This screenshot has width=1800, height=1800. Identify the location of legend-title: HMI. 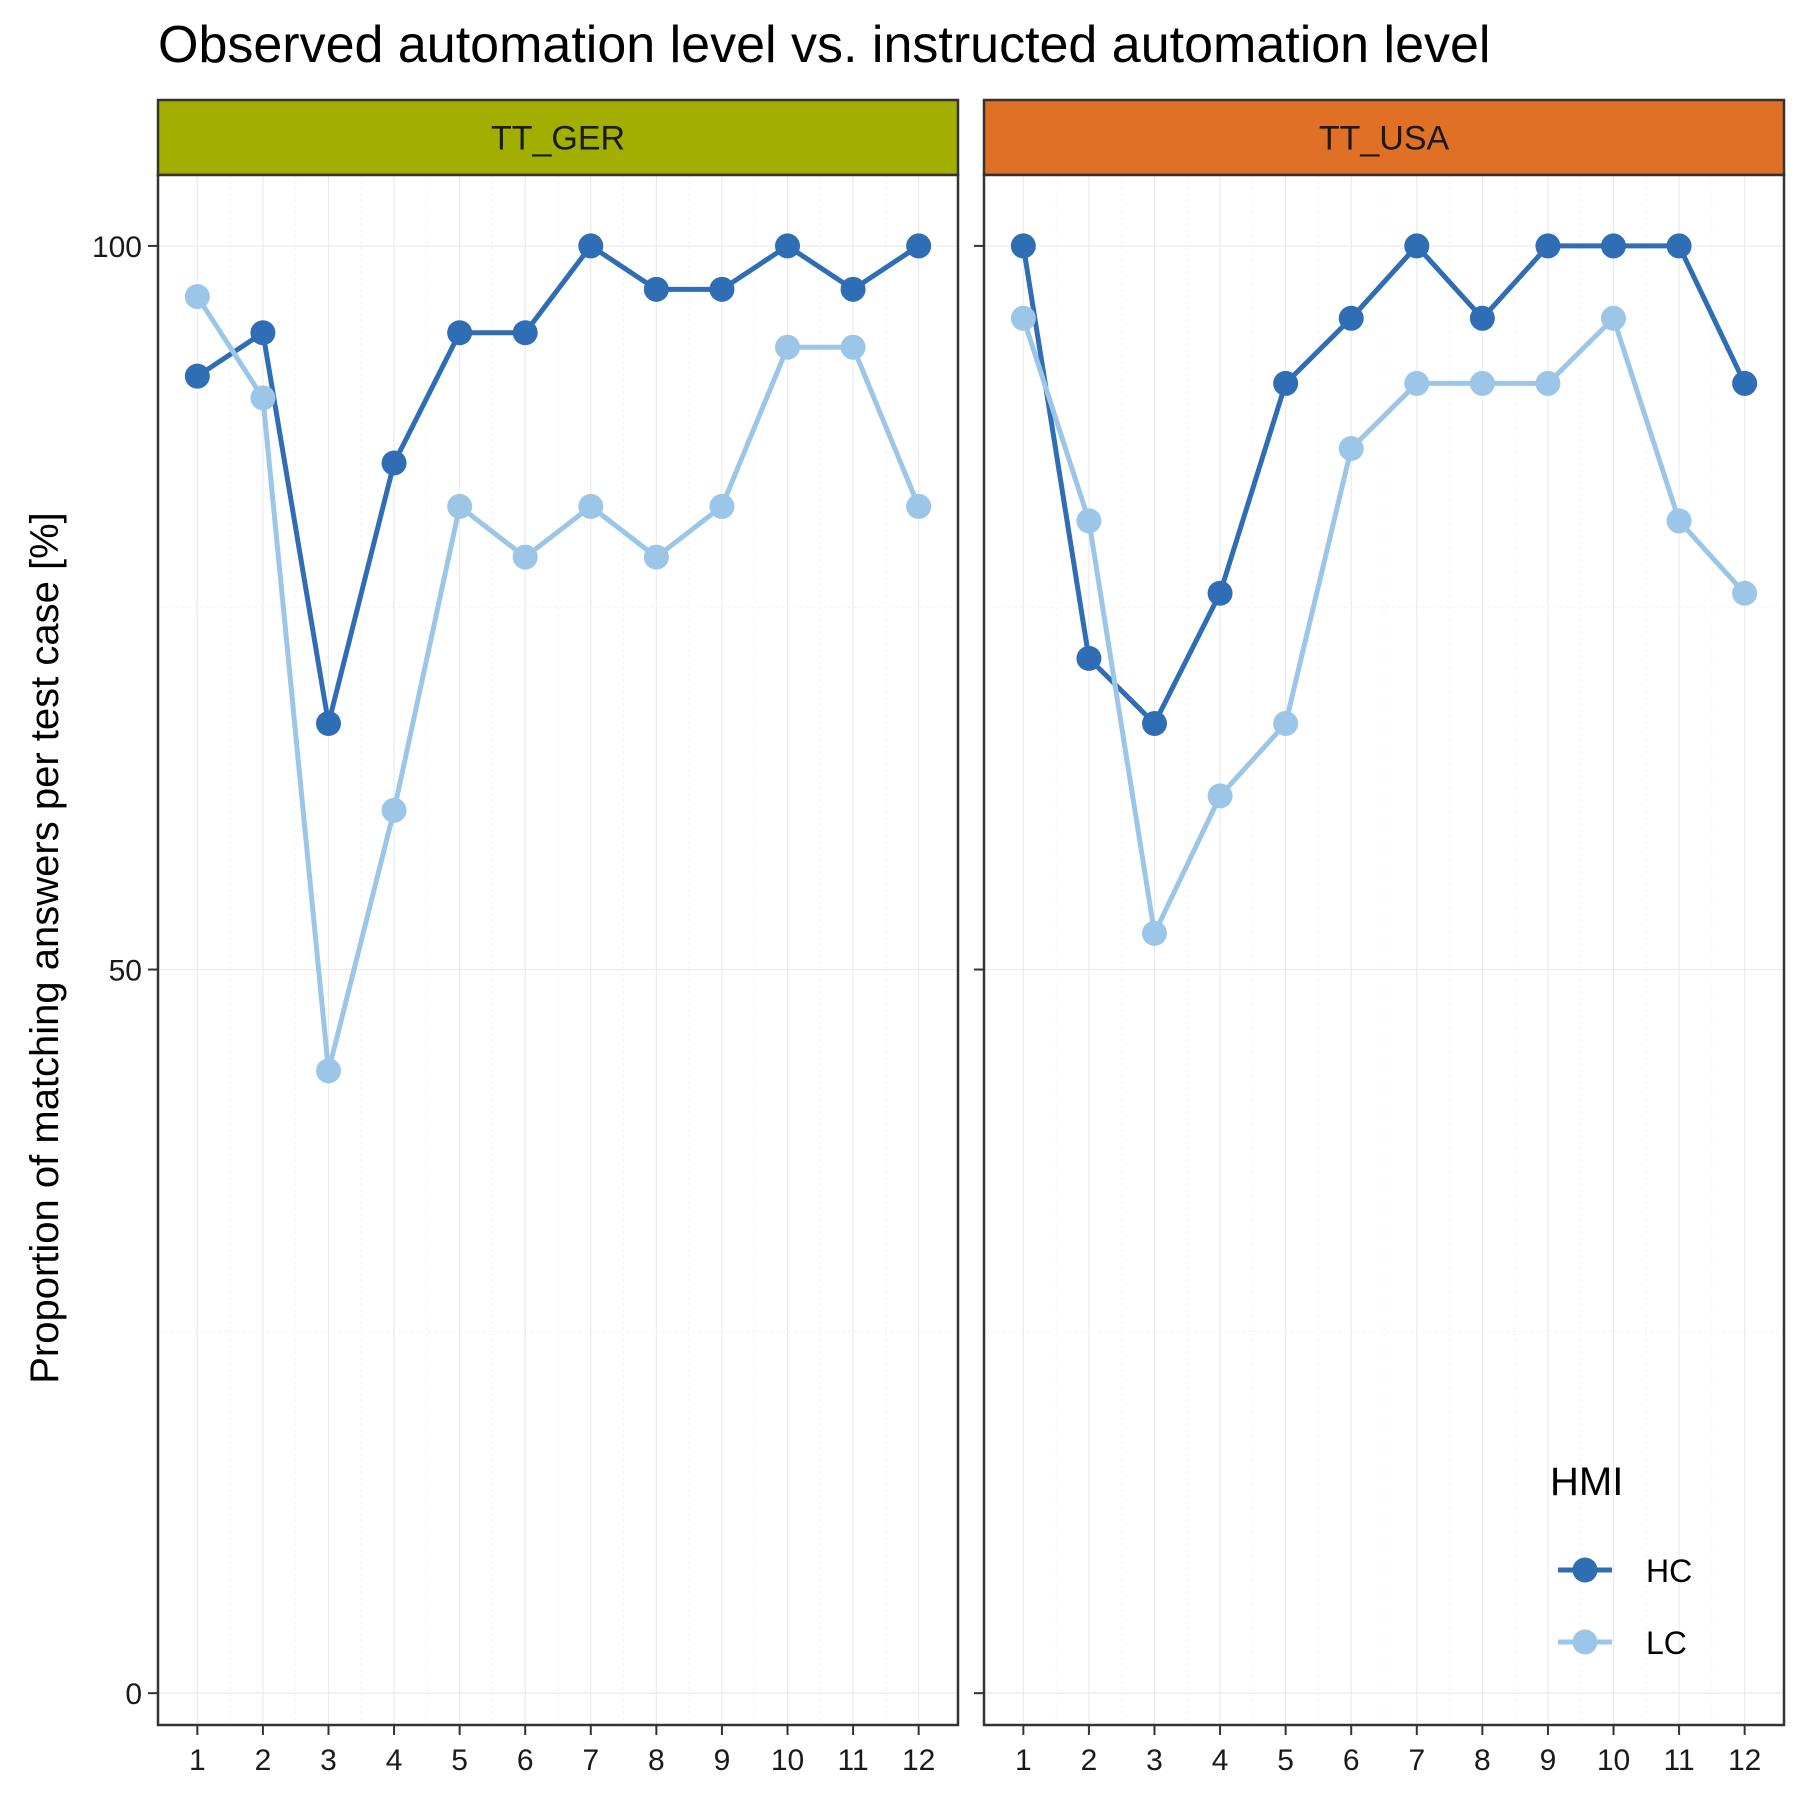
(1586, 1482).